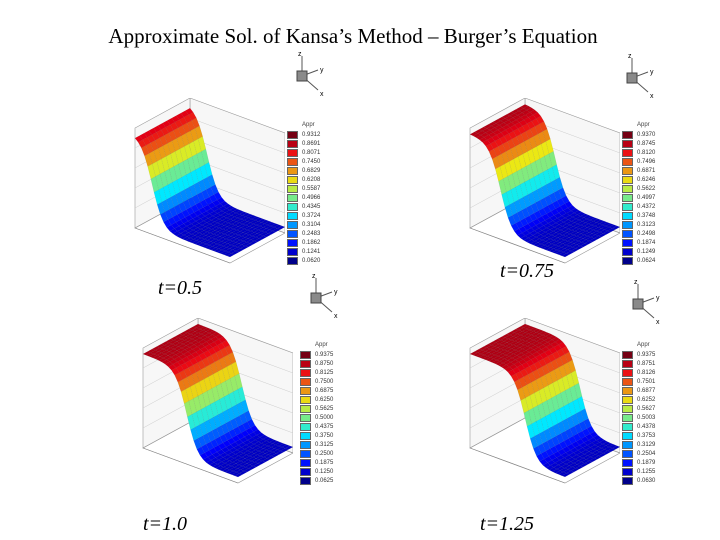 The image size is (720, 540). I want to click on legend-value: 0.8126, so click(646, 373).